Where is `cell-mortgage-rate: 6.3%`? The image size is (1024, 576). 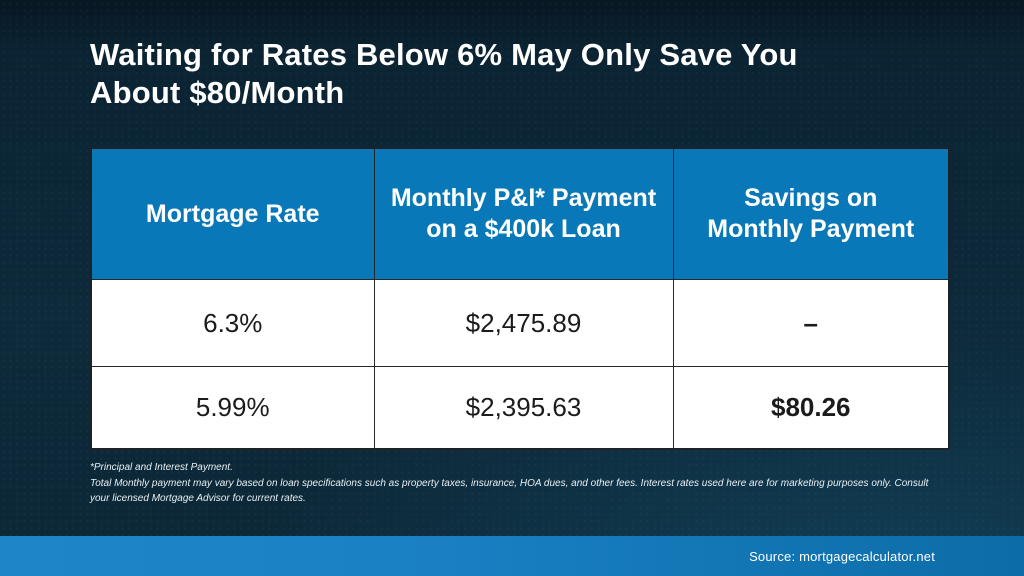
cell-mortgage-rate: 6.3% is located at coordinates (232, 323).